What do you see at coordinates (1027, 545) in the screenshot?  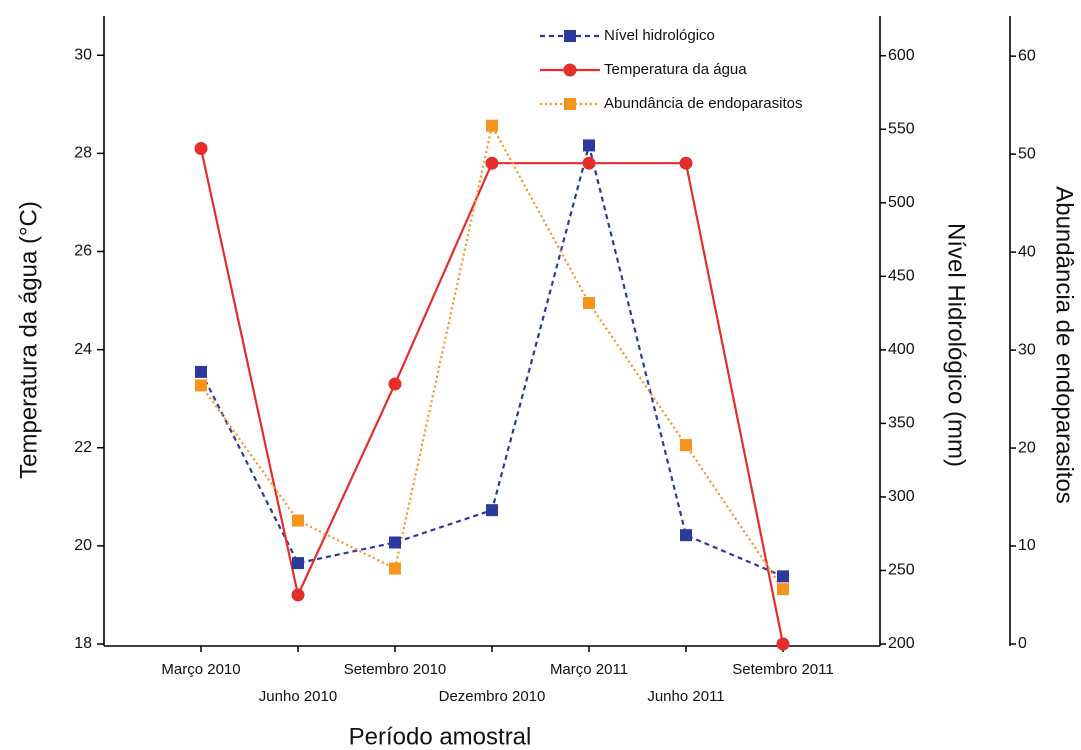 I see `y3-tick-label: 10` at bounding box center [1027, 545].